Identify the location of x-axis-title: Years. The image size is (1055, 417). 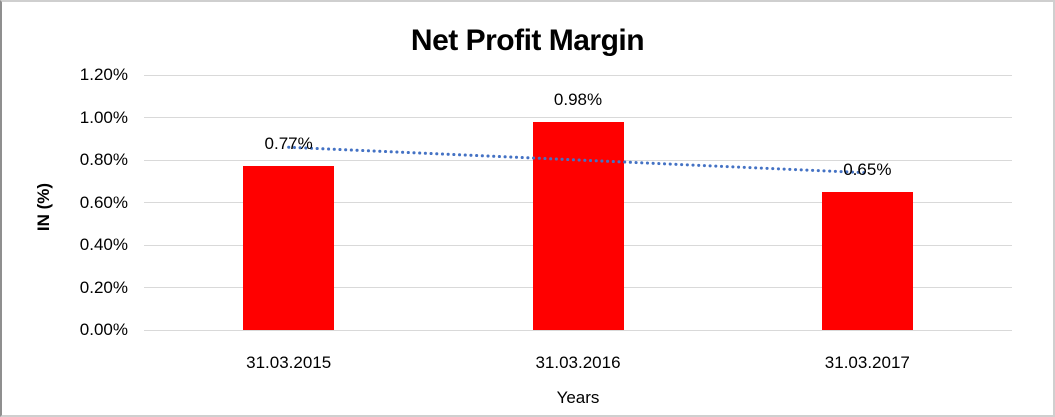
(578, 397).